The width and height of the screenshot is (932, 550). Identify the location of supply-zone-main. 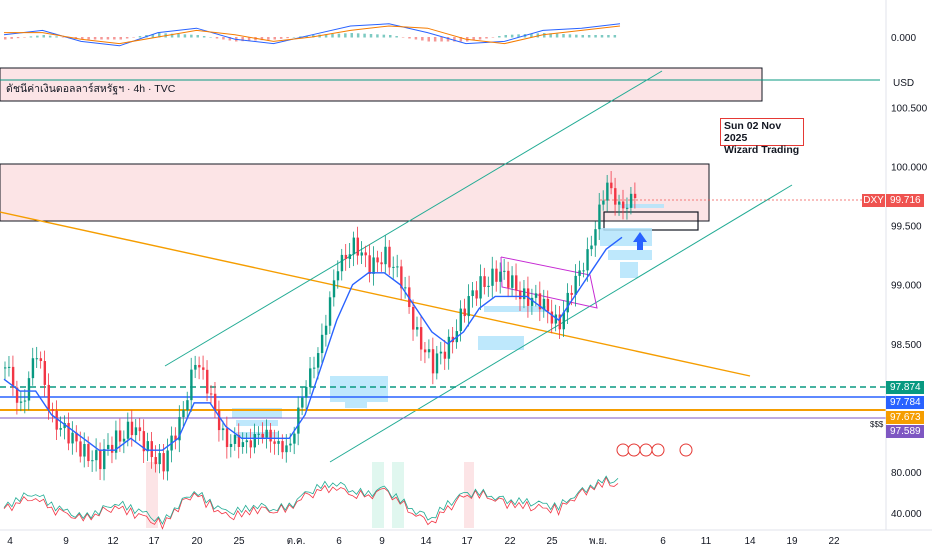
(355, 192).